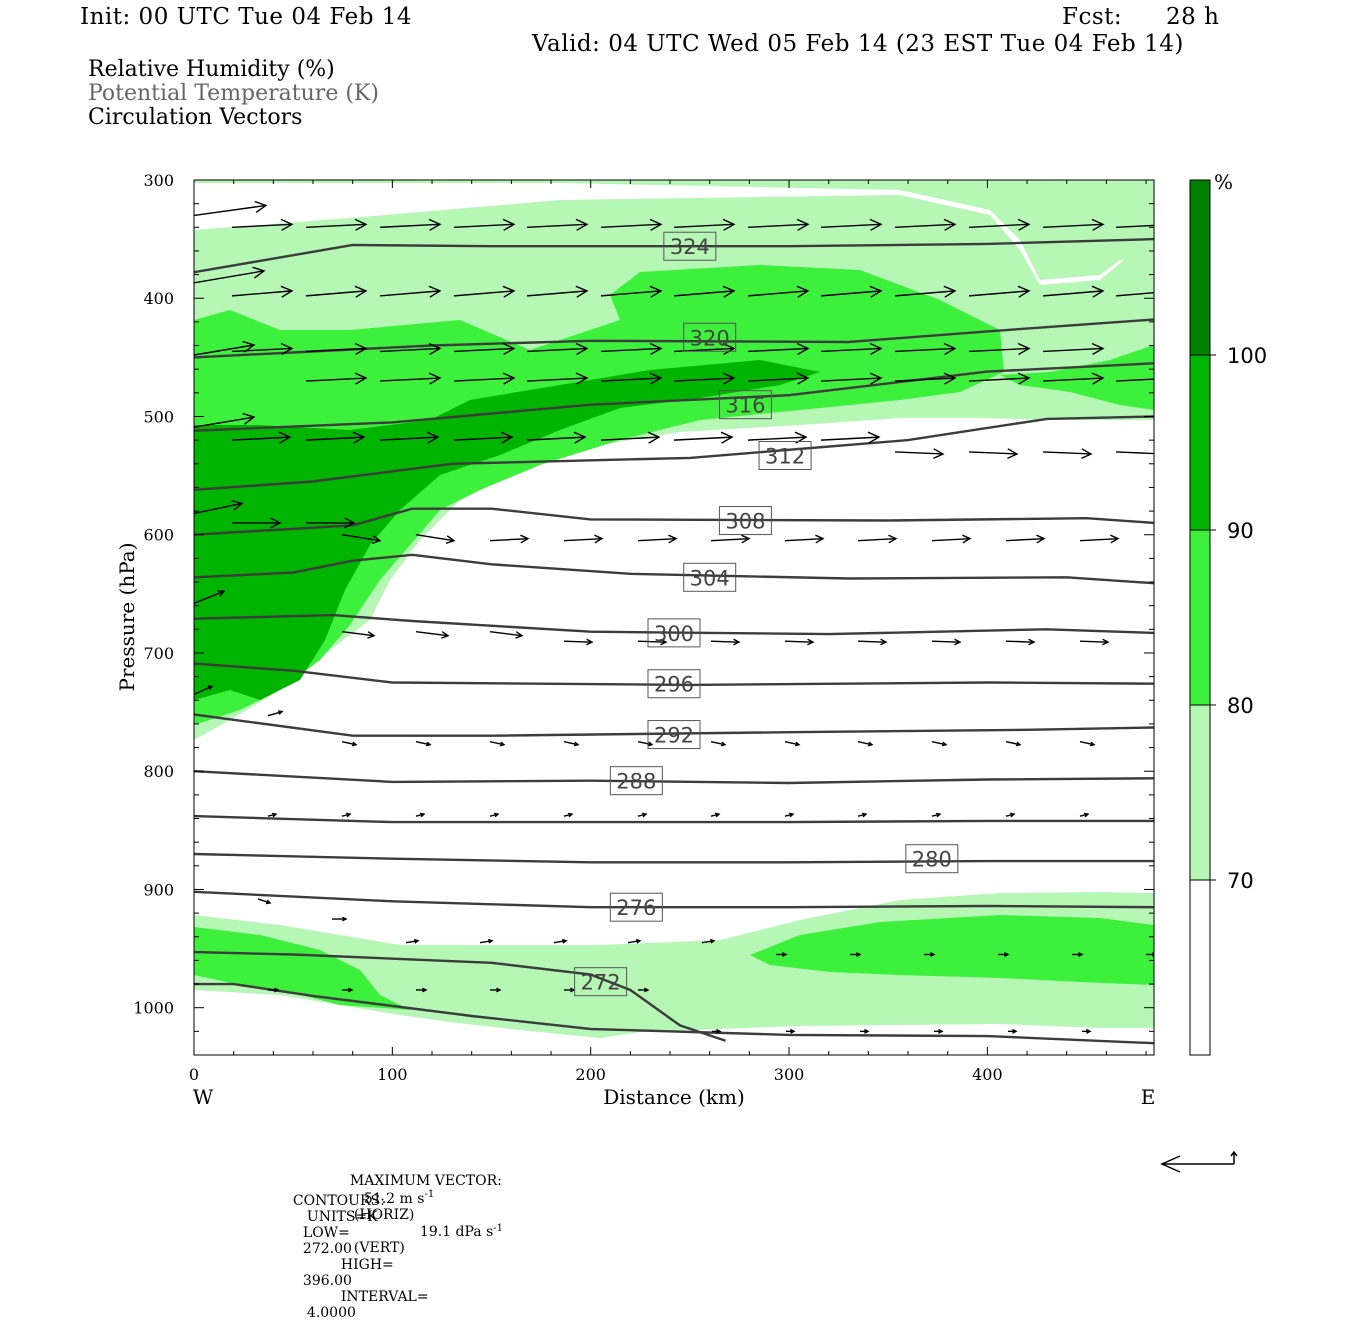  Describe the element at coordinates (158, 180) in the screenshot. I see `y-tick-label: 300` at that location.